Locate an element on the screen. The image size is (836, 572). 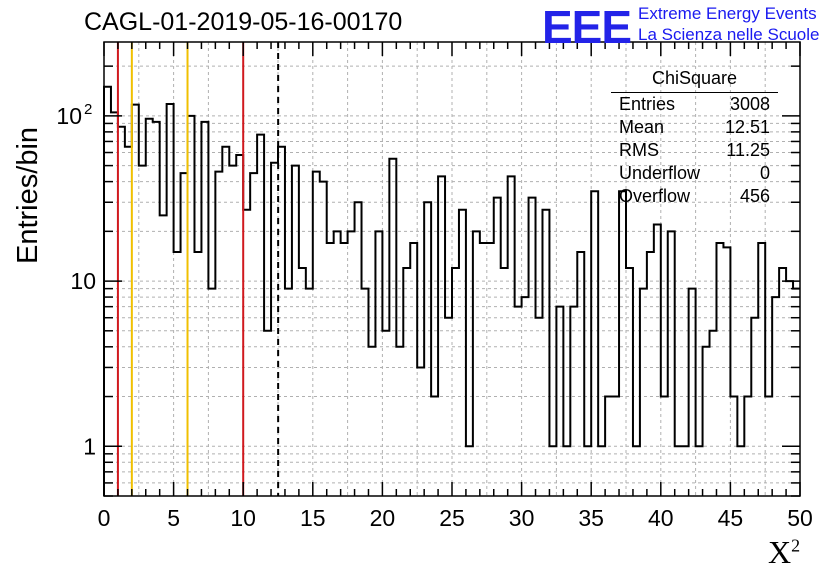
stats-row-value: 3008 is located at coordinates (749, 104).